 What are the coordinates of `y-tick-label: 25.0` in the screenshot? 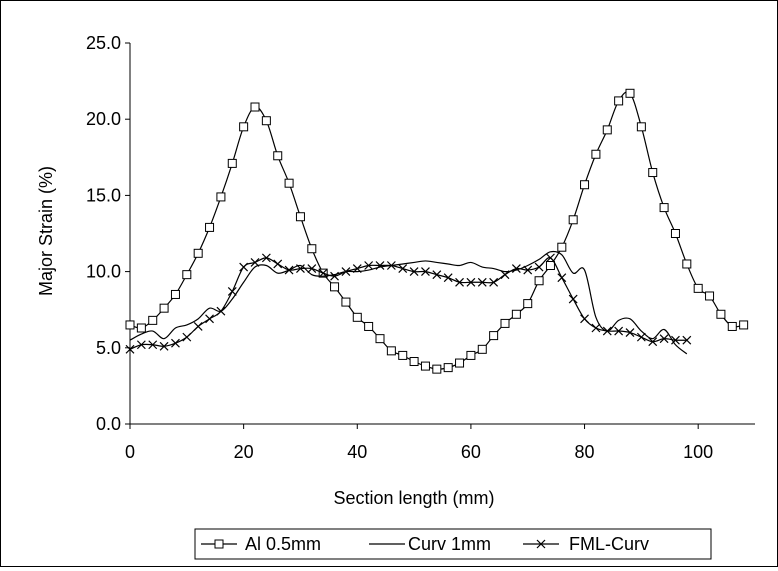 It's located at (103, 43).